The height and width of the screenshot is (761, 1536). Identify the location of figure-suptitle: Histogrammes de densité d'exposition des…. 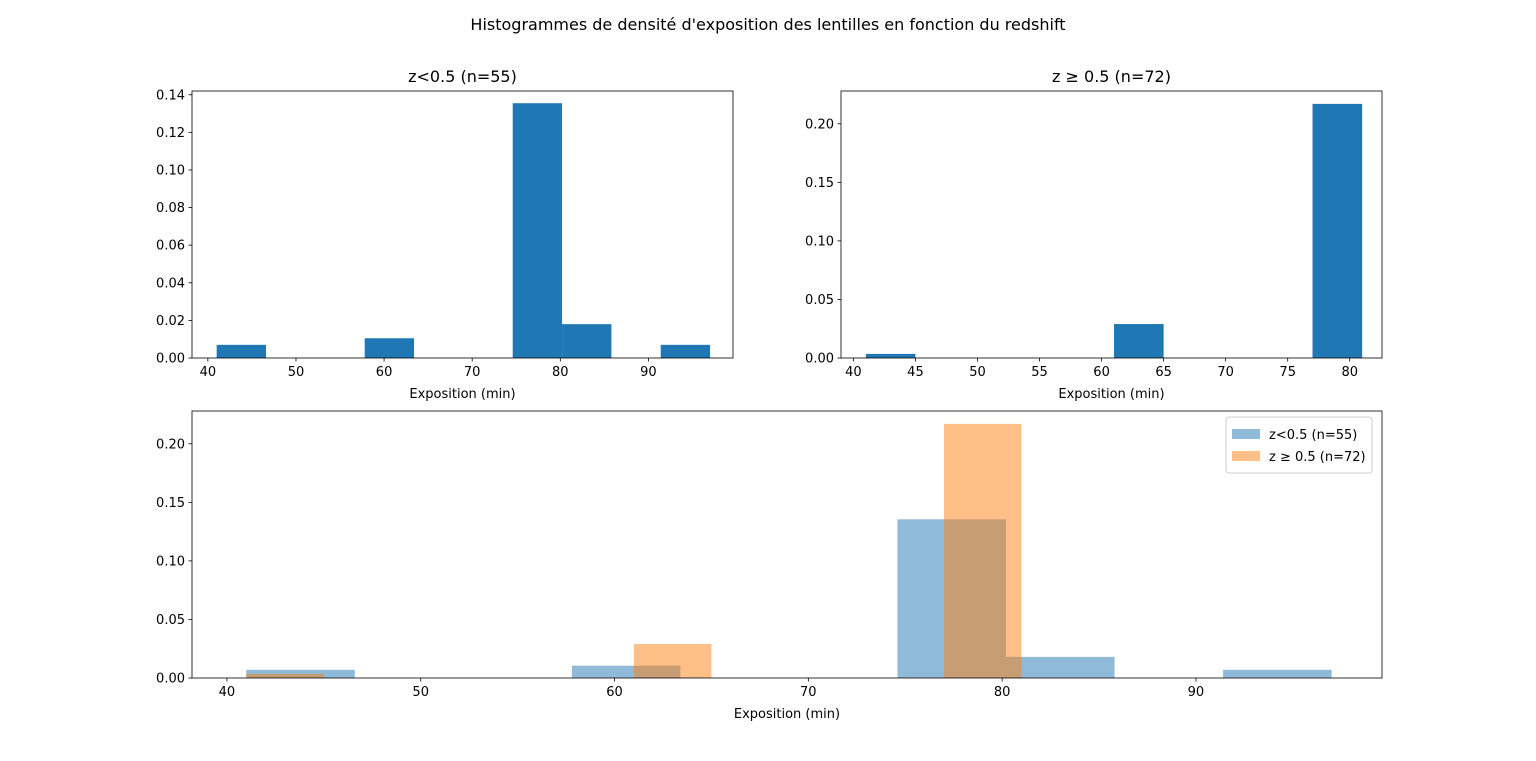
(767, 24).